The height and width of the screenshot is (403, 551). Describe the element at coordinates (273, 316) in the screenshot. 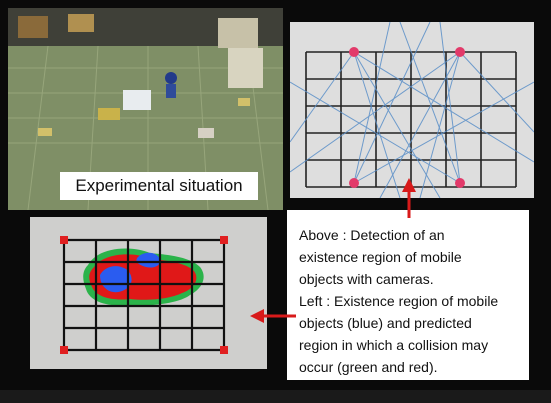

I see `arrow-left-icon` at that location.